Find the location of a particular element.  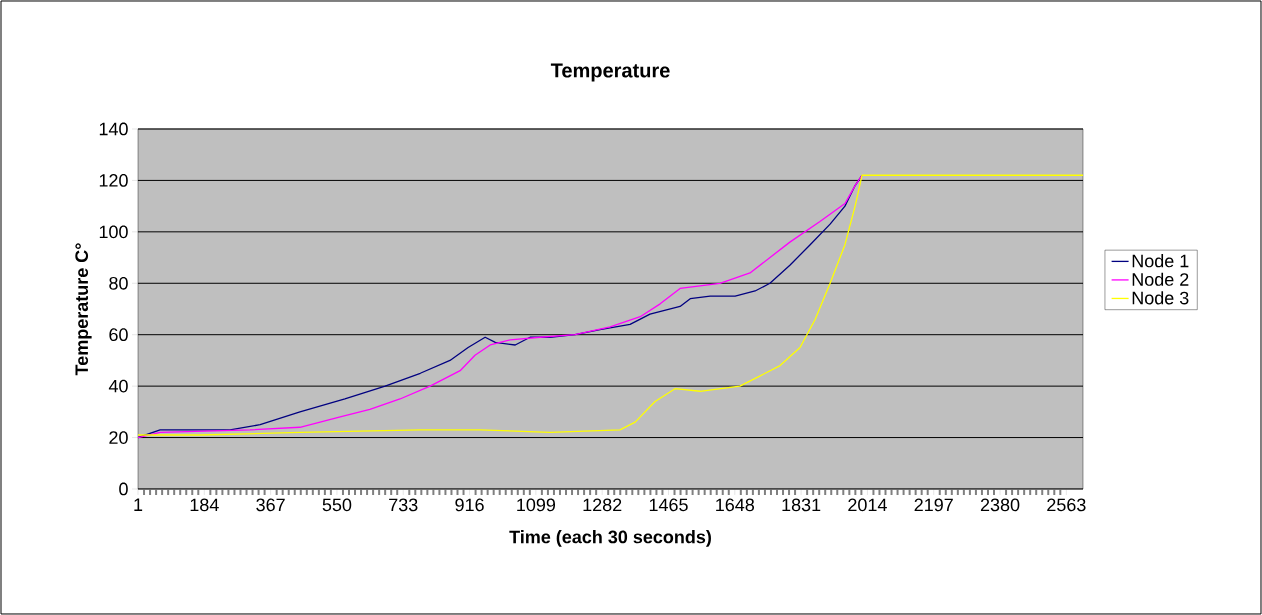

x-tick-label: 1 is located at coordinates (138, 504).